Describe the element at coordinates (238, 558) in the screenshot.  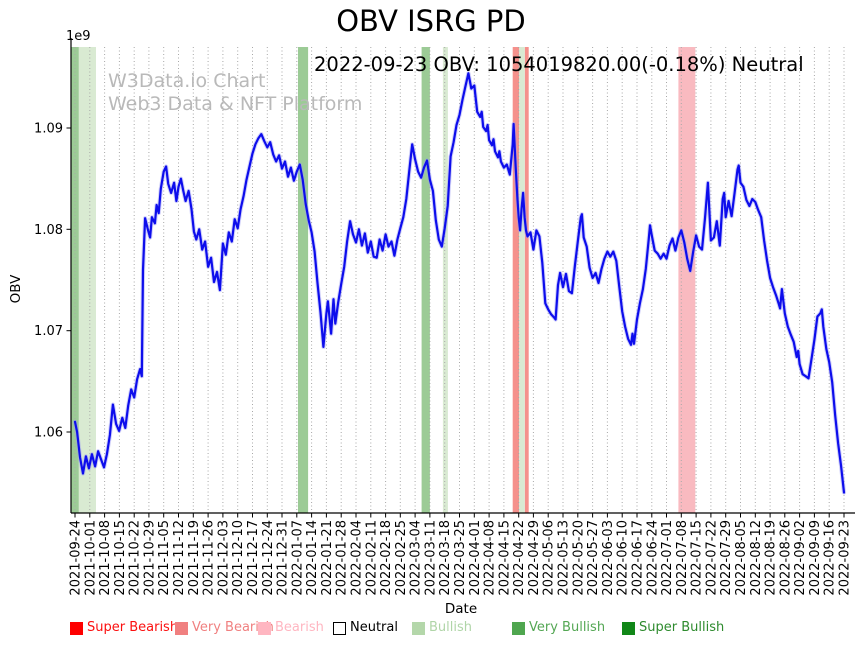
I see `x-tick-label: 2021-12-10` at that location.